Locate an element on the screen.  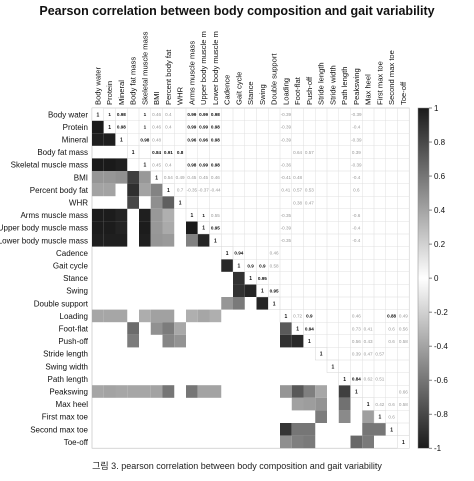
correlation-value: 0.53 is located at coordinates (309, 190).